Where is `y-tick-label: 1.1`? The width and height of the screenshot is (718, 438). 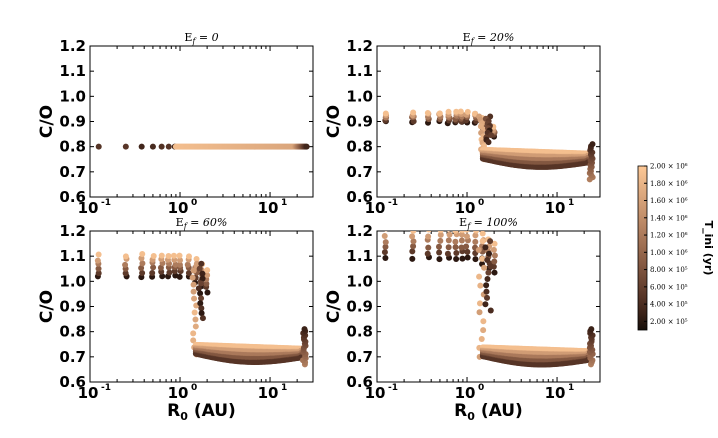 y-tick-label: 1.1 is located at coordinates (359, 71).